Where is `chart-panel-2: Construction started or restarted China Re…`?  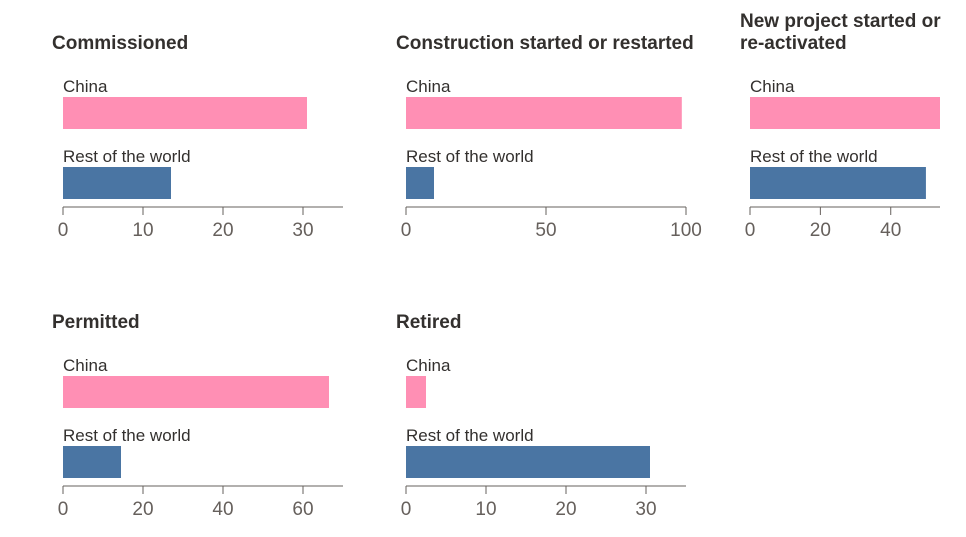 chart-panel-2: Construction started or restarted China Re… is located at coordinates (549, 137).